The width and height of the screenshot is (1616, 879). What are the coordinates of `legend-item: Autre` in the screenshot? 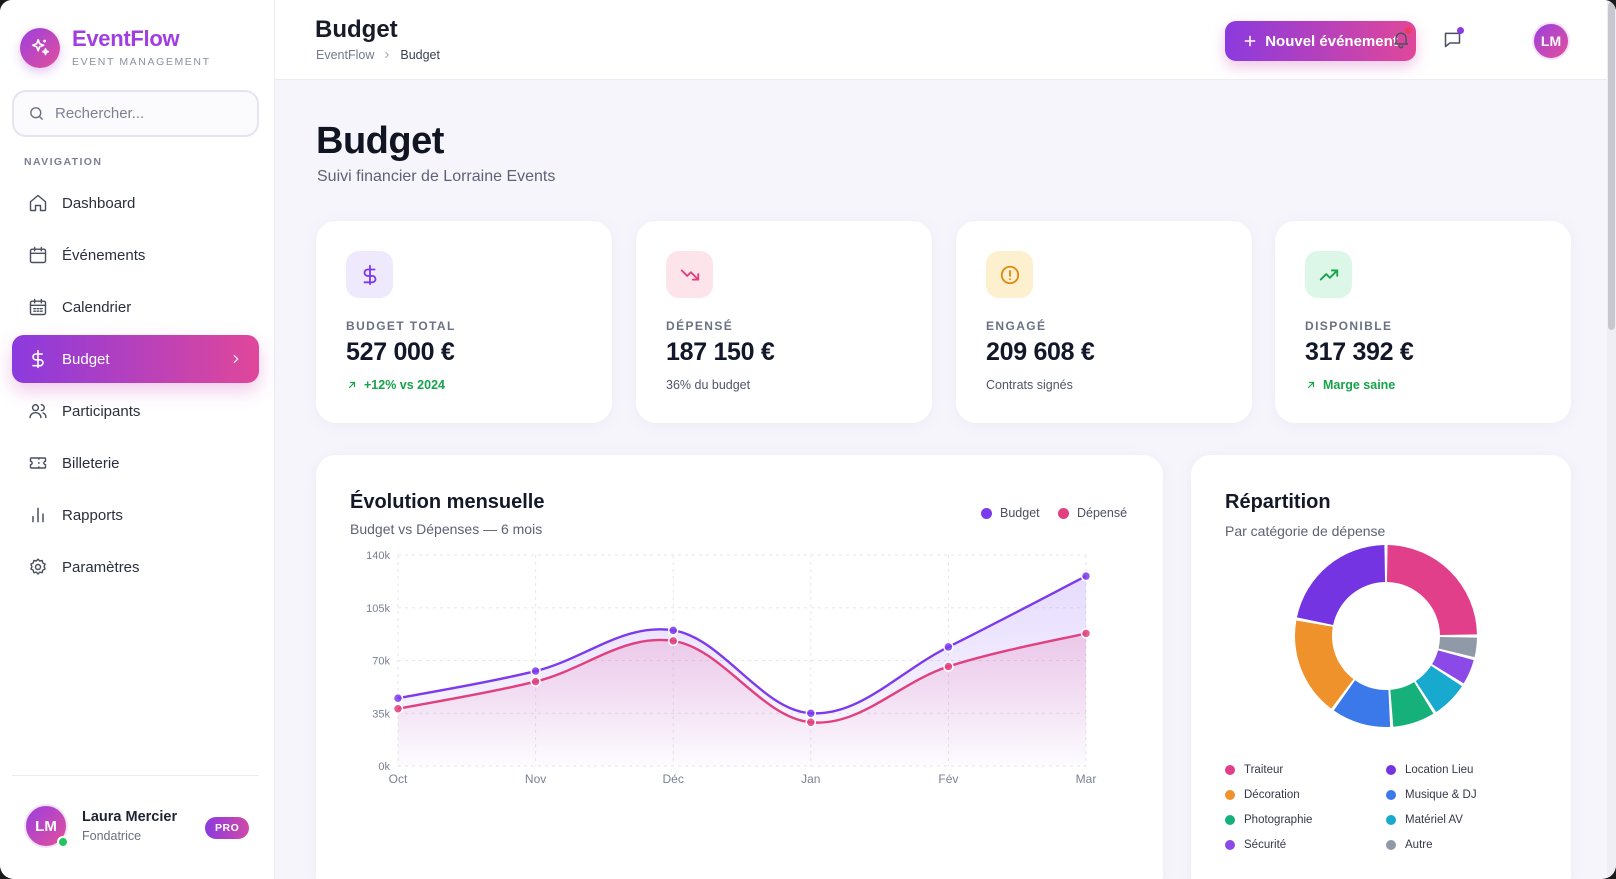 It's located at (1466, 845).